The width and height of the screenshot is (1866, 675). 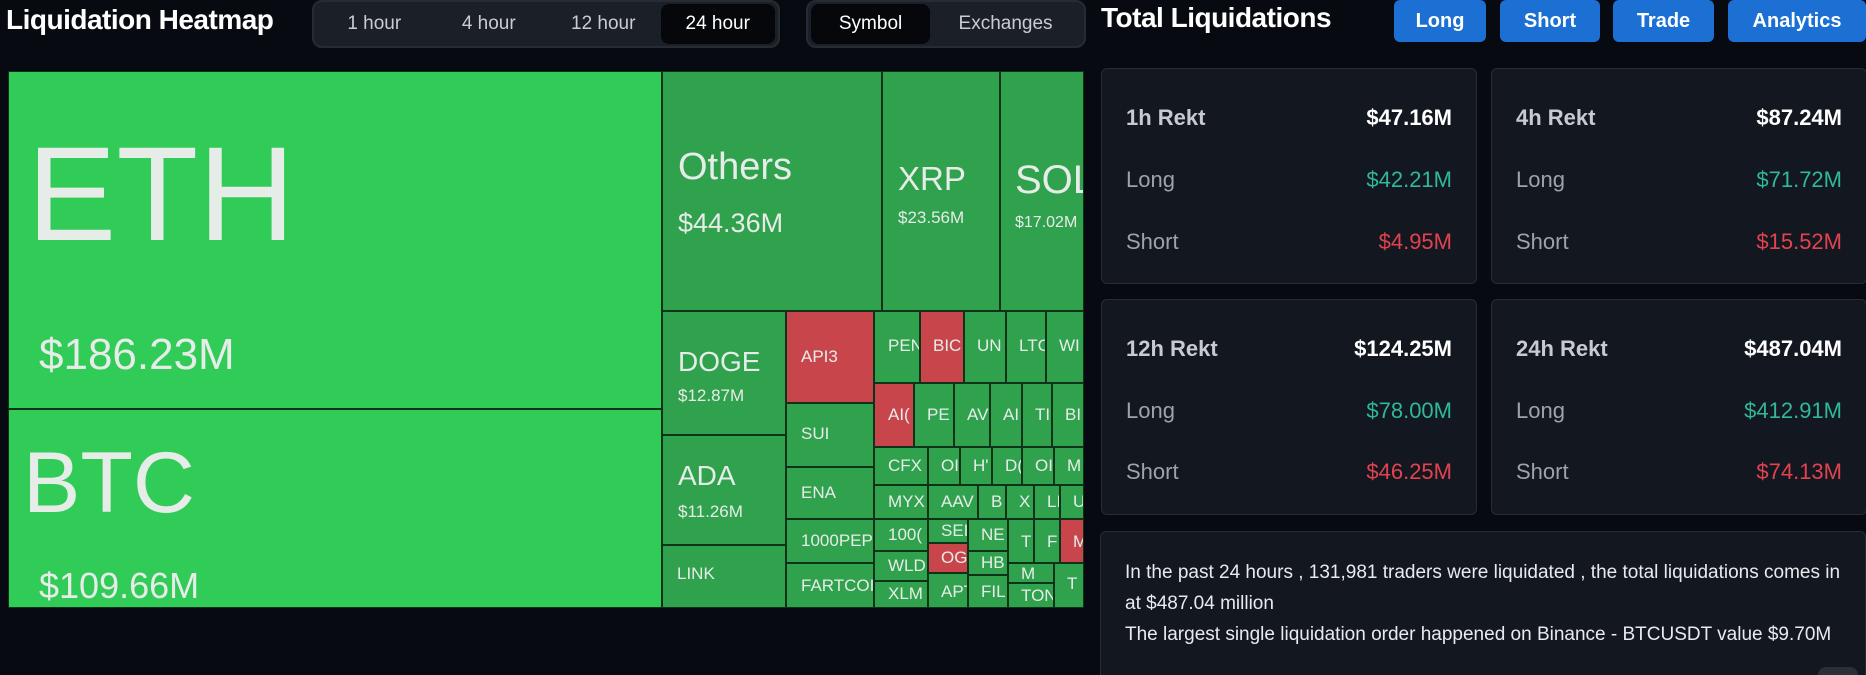 What do you see at coordinates (993, 562) in the screenshot?
I see `tile-symbol: HB` at bounding box center [993, 562].